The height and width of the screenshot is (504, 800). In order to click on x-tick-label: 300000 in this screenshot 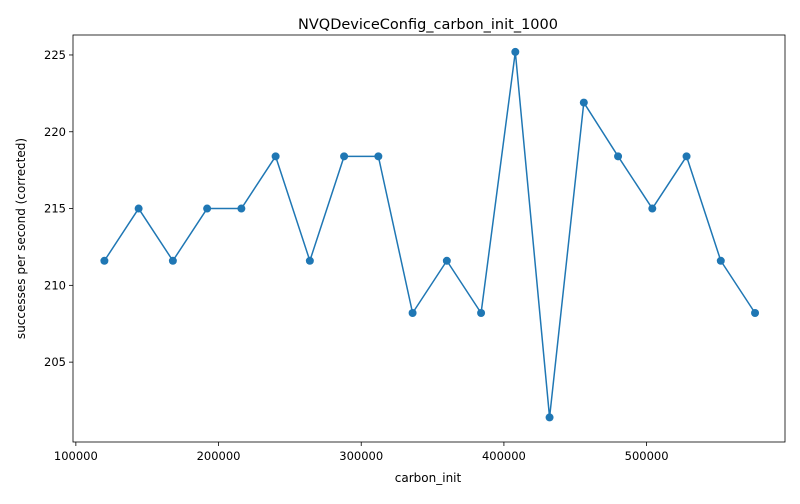, I will do `click(361, 456)`.